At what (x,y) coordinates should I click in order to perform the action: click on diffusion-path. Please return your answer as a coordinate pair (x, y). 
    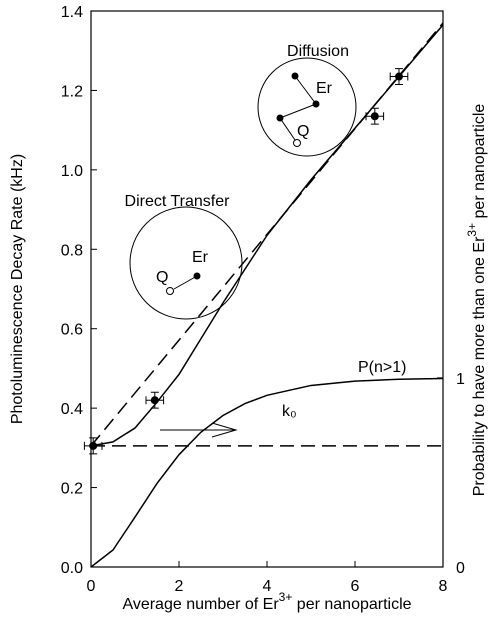
    Looking at the image, I should click on (298, 108).